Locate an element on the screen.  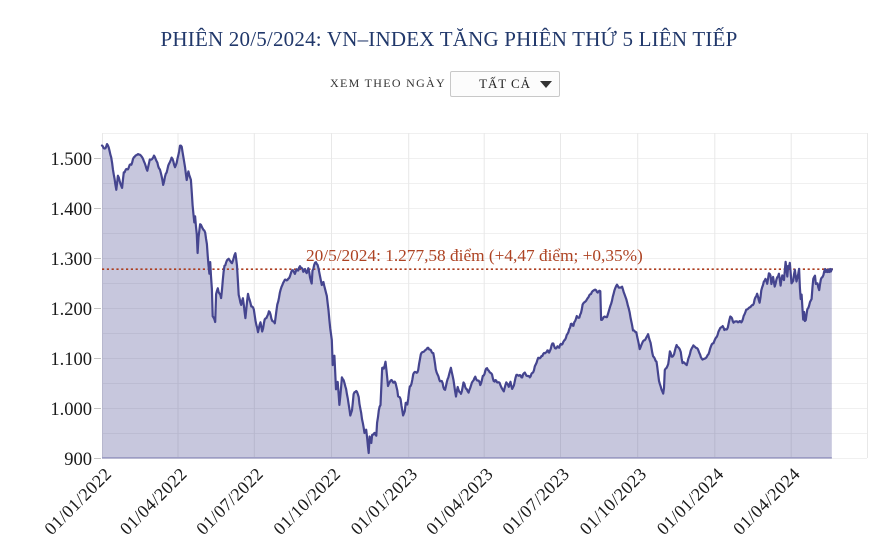
svg-text: 1.000 is located at coordinates (71, 410).